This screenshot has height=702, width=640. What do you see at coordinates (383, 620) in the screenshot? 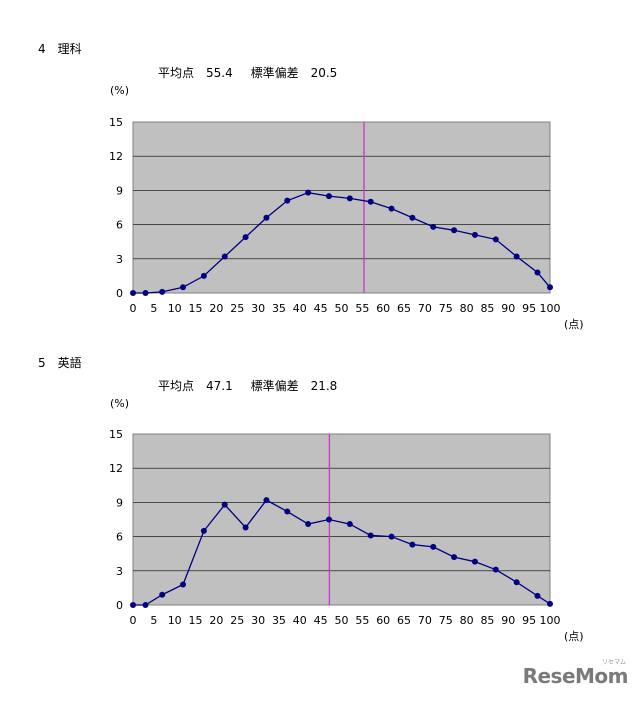
I see `x-tick-label: 60` at bounding box center [383, 620].